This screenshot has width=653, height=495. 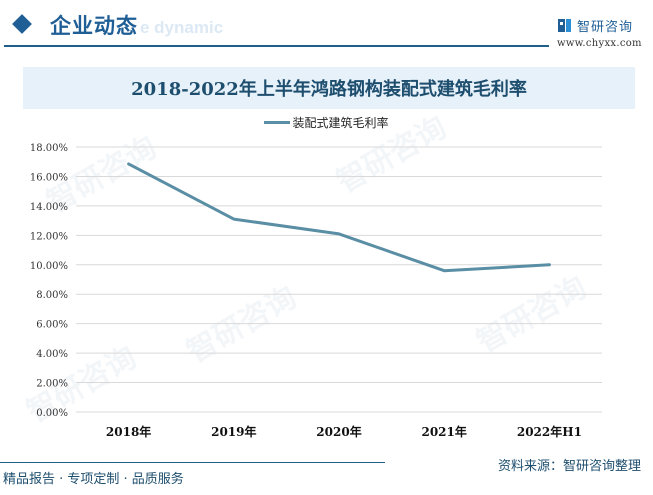 I want to click on data-source: 资料来源：智研咨询整理, so click(x=570, y=466).